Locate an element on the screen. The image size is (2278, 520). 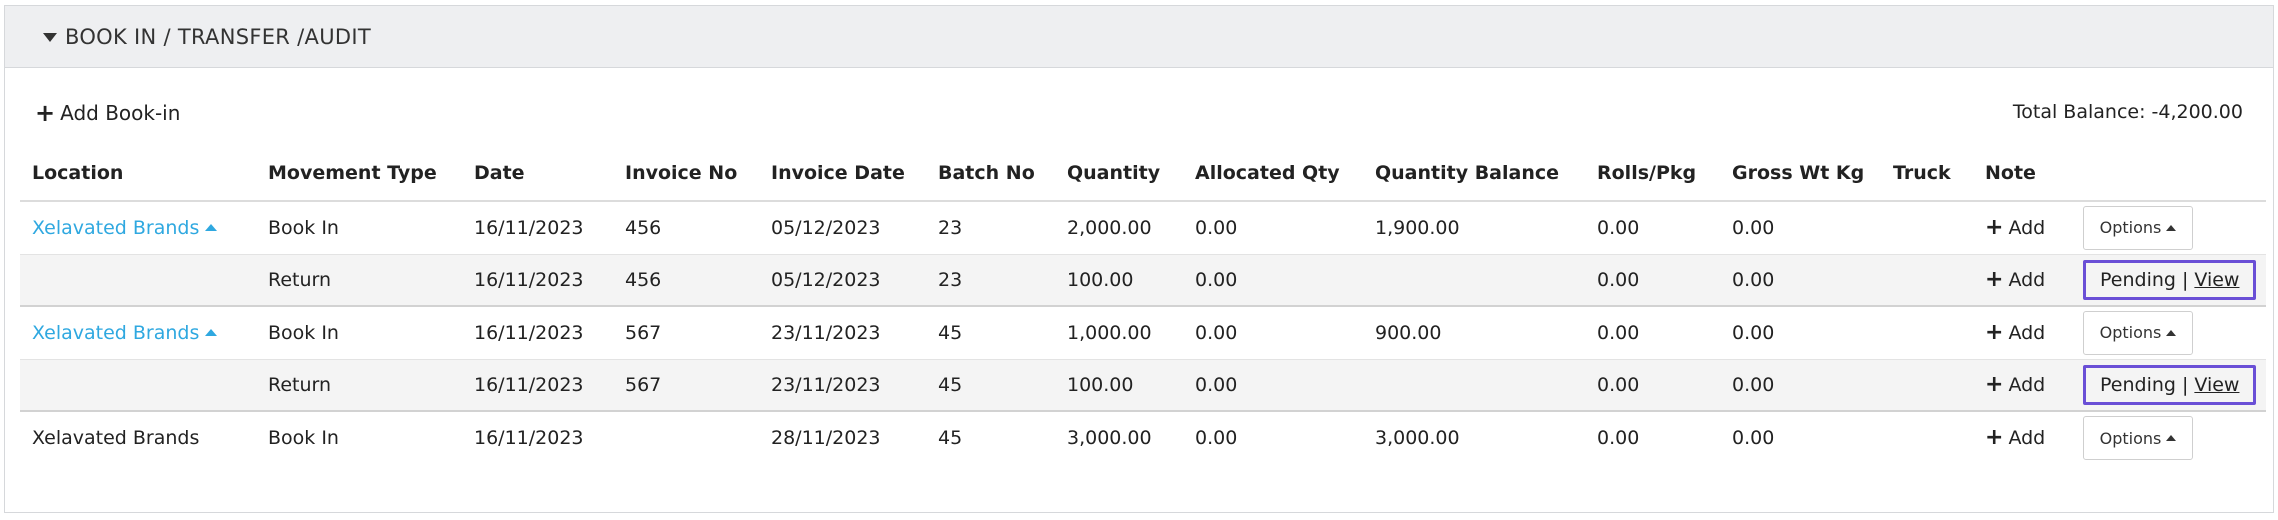
invoice-date-cell: 23/11/2023 is located at coordinates (842, 332).